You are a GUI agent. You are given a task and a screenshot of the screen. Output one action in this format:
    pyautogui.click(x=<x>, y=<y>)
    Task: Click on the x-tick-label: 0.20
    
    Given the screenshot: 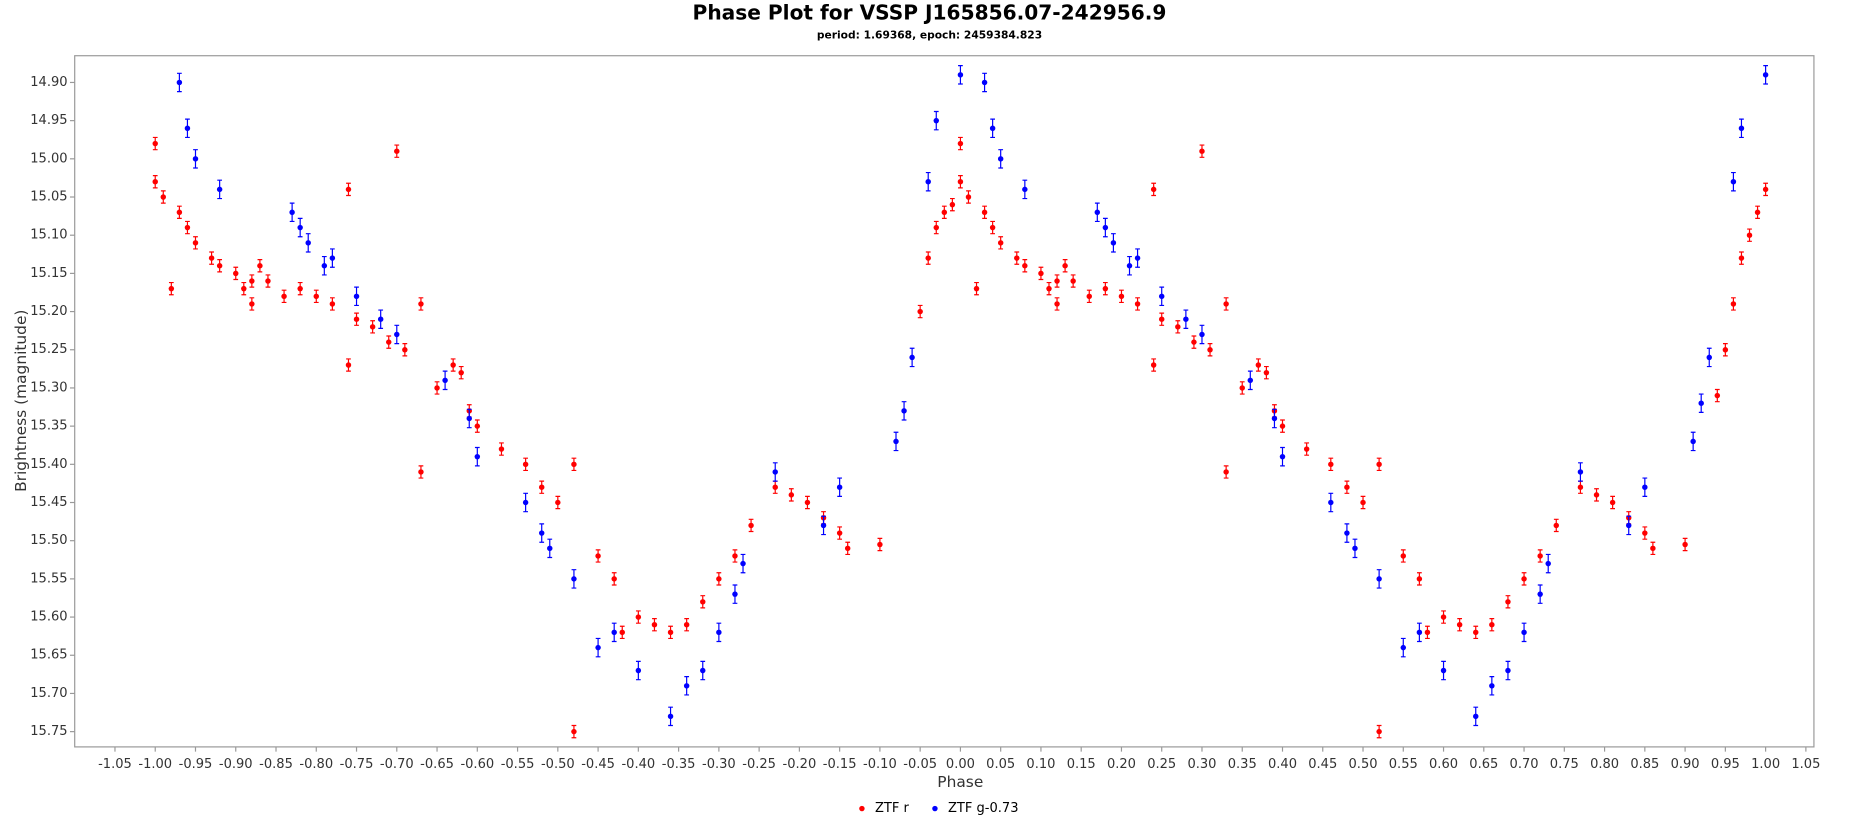 What is the action you would take?
    pyautogui.click(x=1121, y=764)
    